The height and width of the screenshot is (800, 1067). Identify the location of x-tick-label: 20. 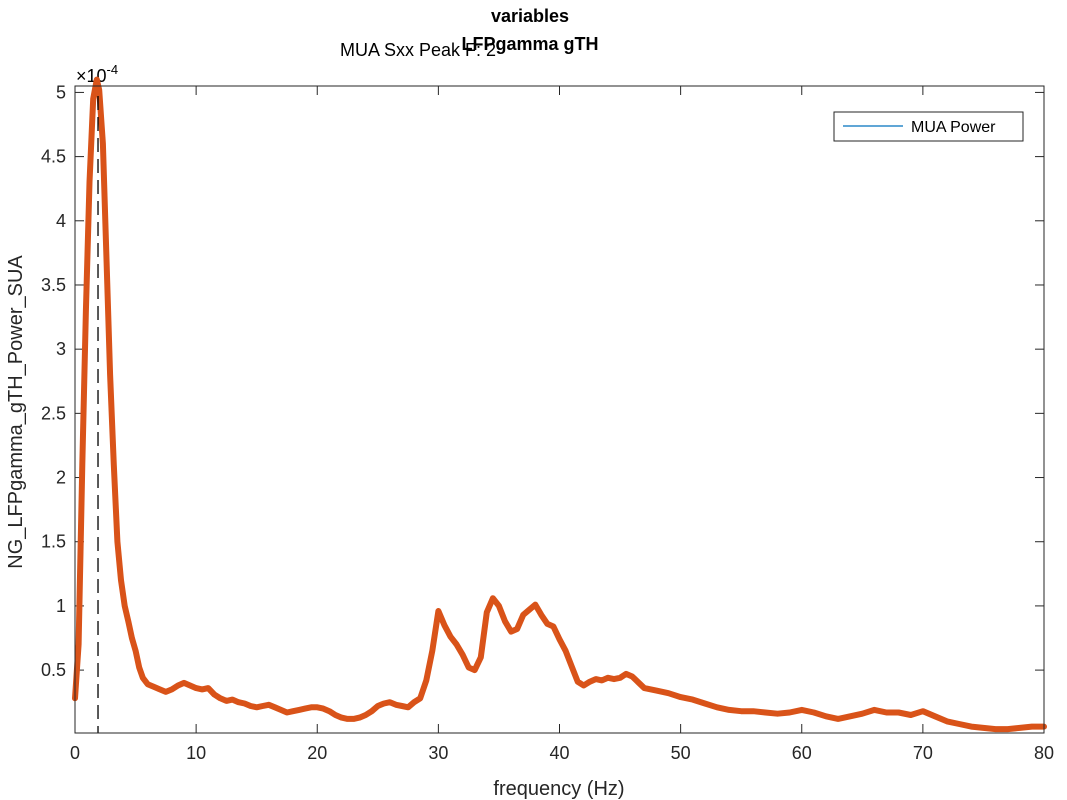
(317, 753).